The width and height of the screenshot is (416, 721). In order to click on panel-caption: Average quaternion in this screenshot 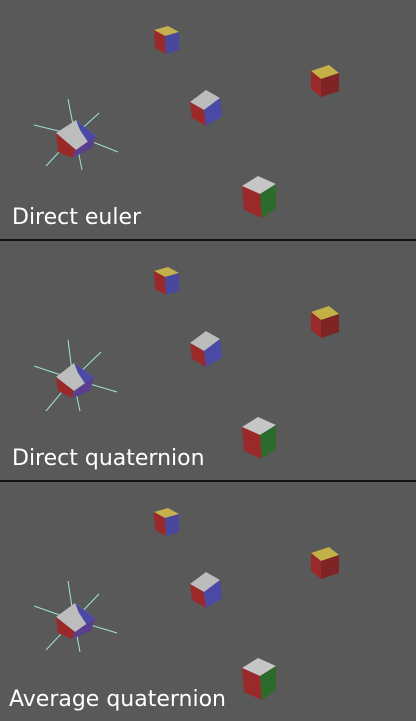, I will do `click(118, 699)`.